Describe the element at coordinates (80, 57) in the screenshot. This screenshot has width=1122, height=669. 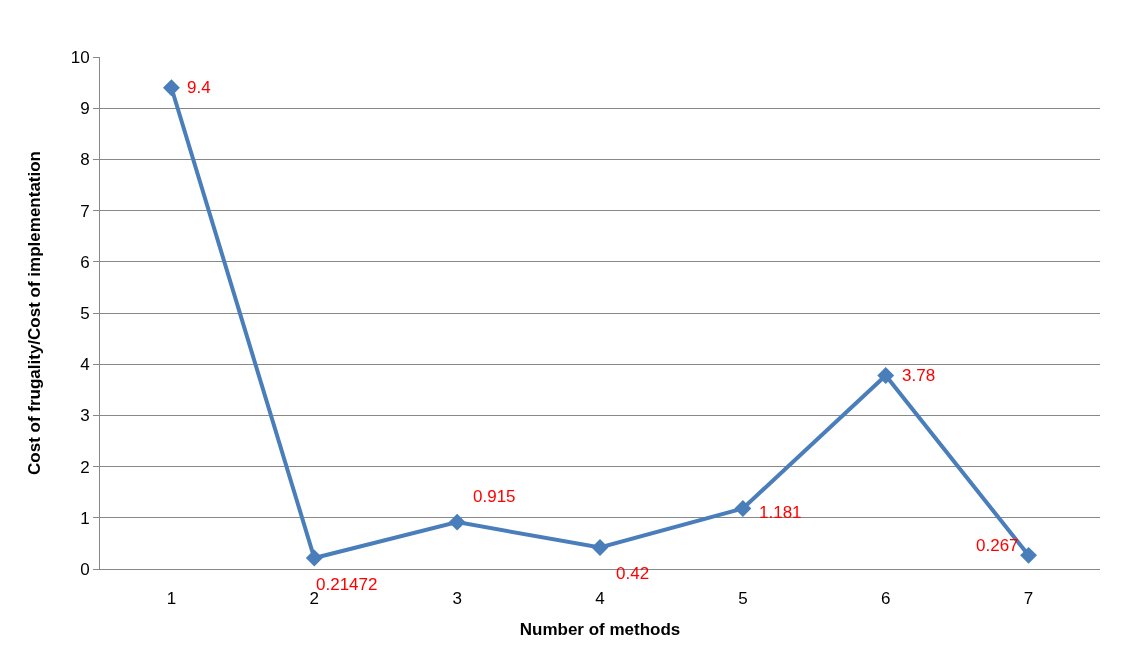
I see `y-tick-label: 10` at that location.